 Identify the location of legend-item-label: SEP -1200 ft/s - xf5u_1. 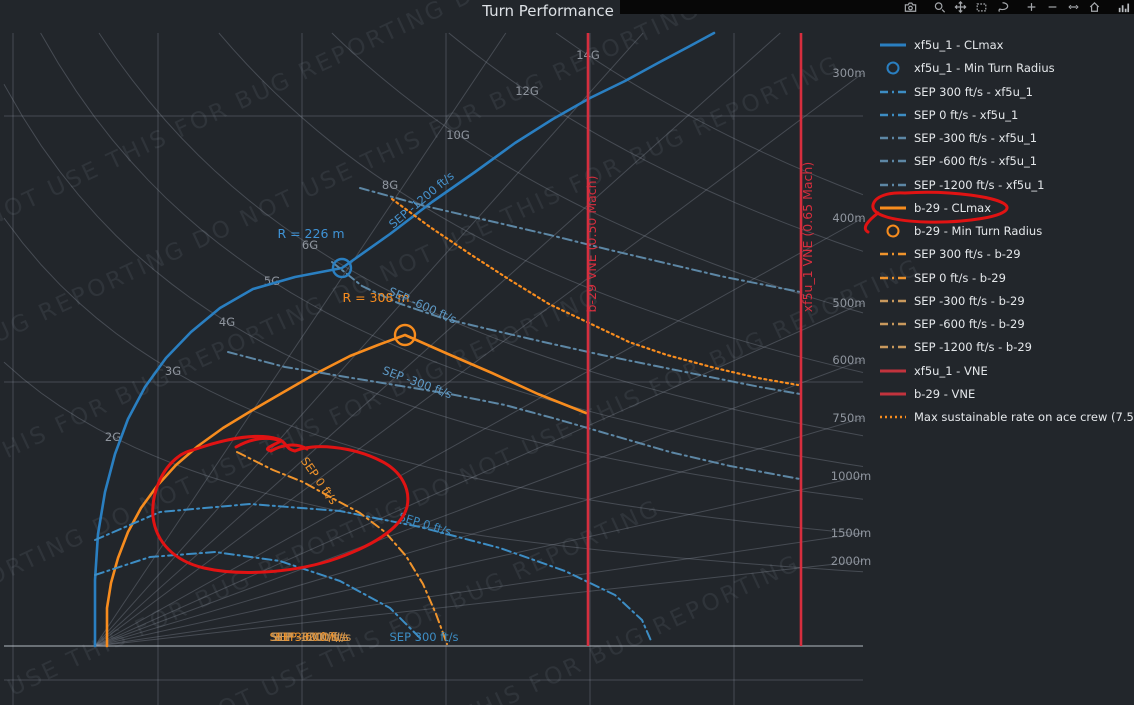
(979, 184).